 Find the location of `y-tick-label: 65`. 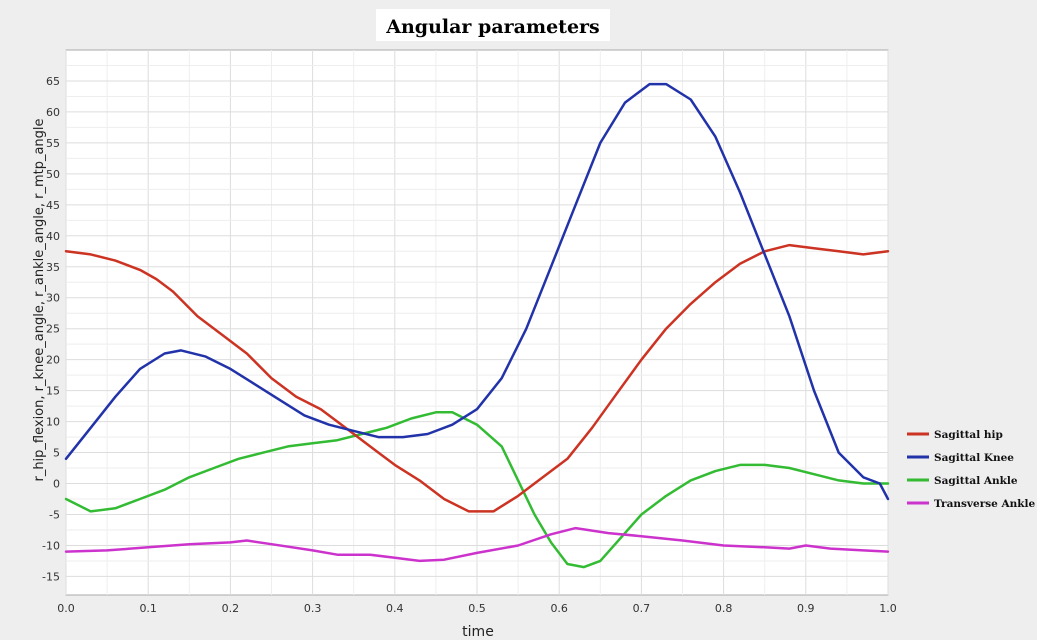

y-tick-label: 65 is located at coordinates (53, 81).